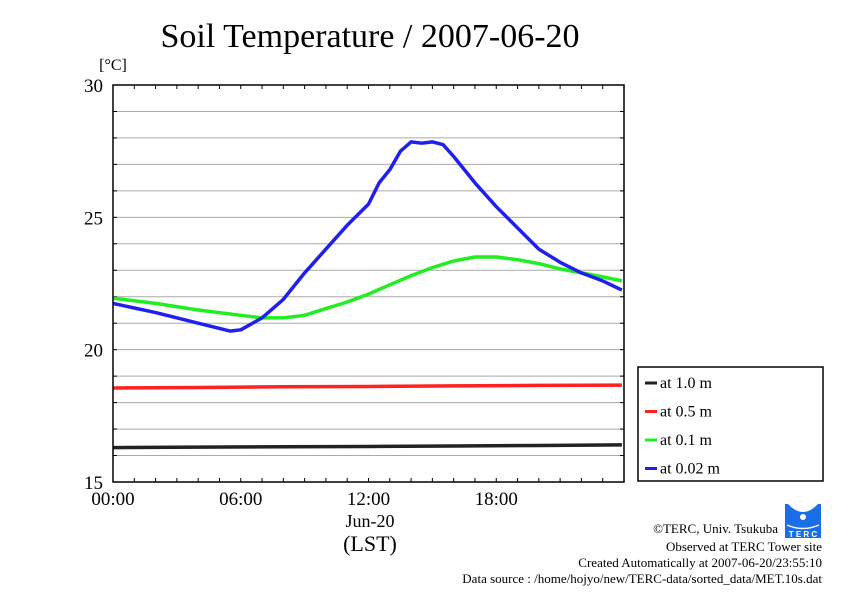 This screenshot has width=842, height=595. I want to click on series-line-at-0-5-m, so click(367, 386).